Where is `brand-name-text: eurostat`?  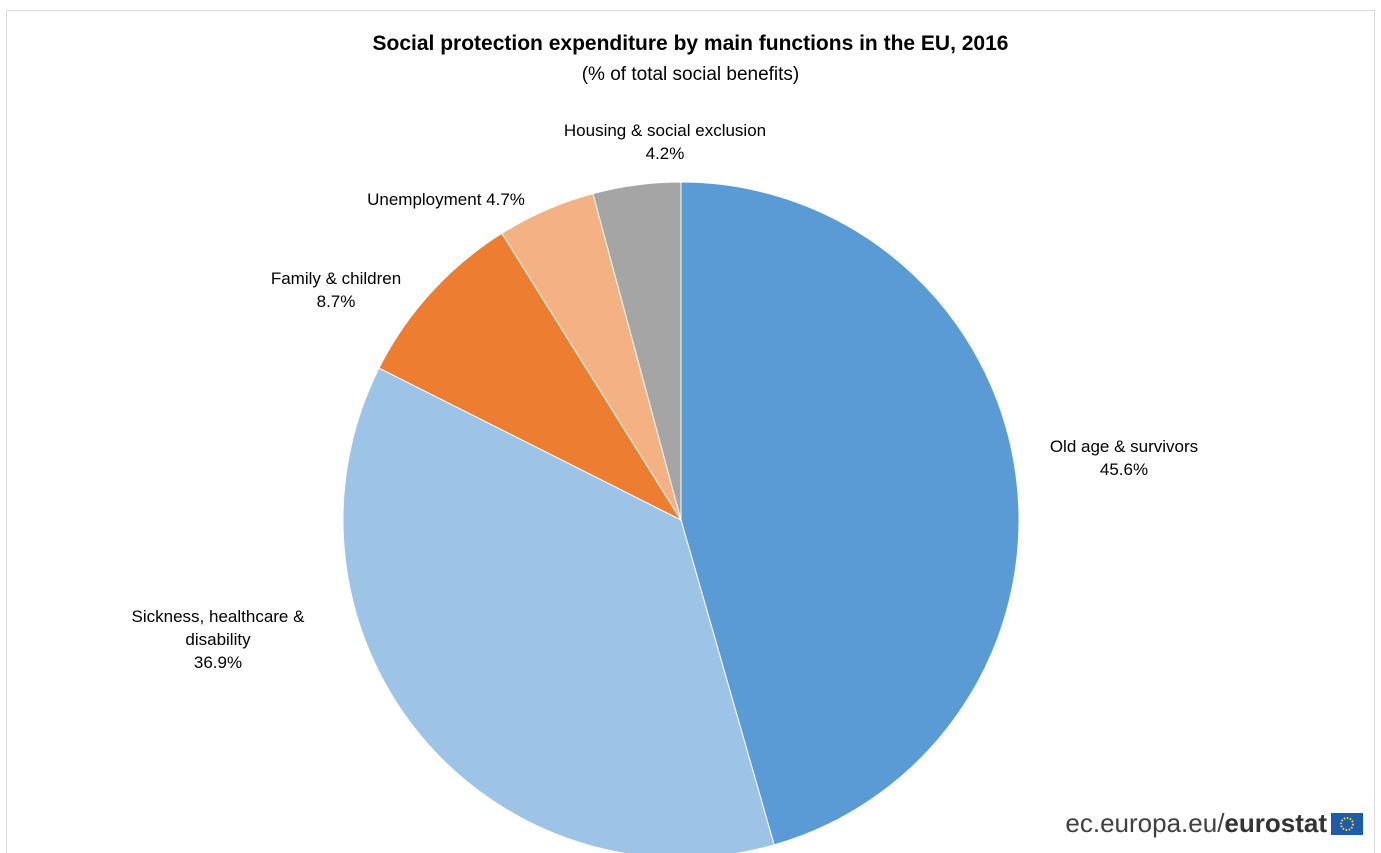 brand-name-text: eurostat is located at coordinates (1275, 823).